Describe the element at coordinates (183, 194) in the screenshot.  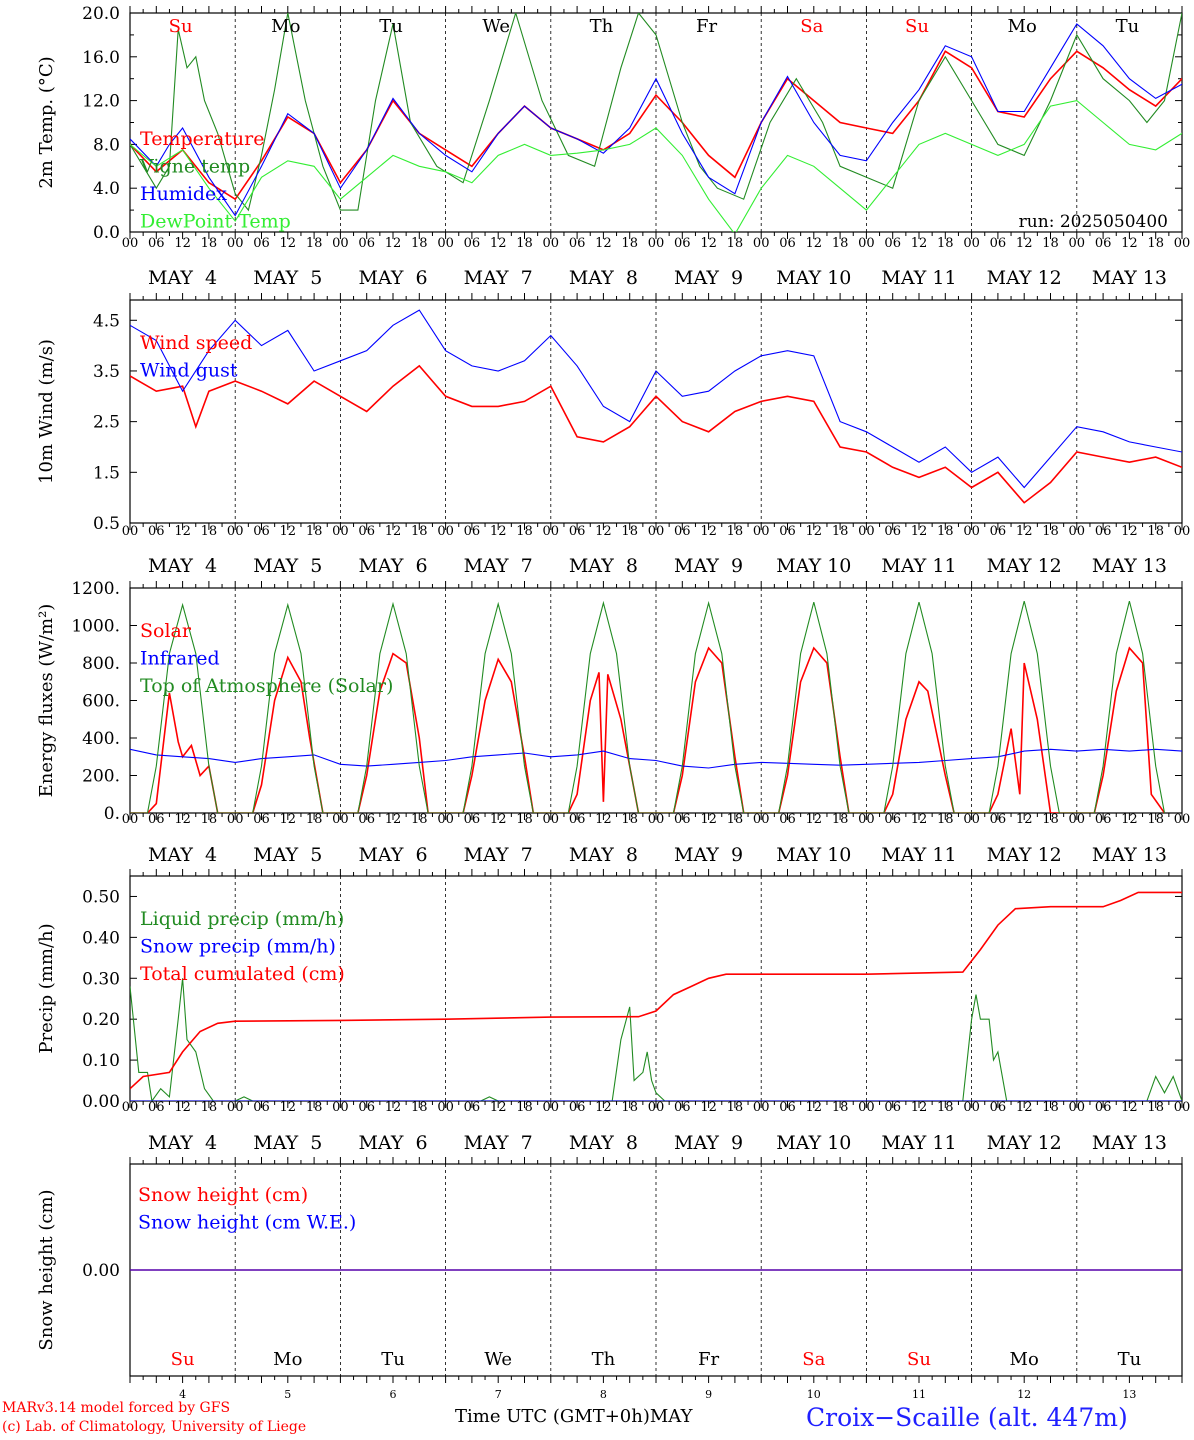
I see `legend-entry: Humidex` at that location.